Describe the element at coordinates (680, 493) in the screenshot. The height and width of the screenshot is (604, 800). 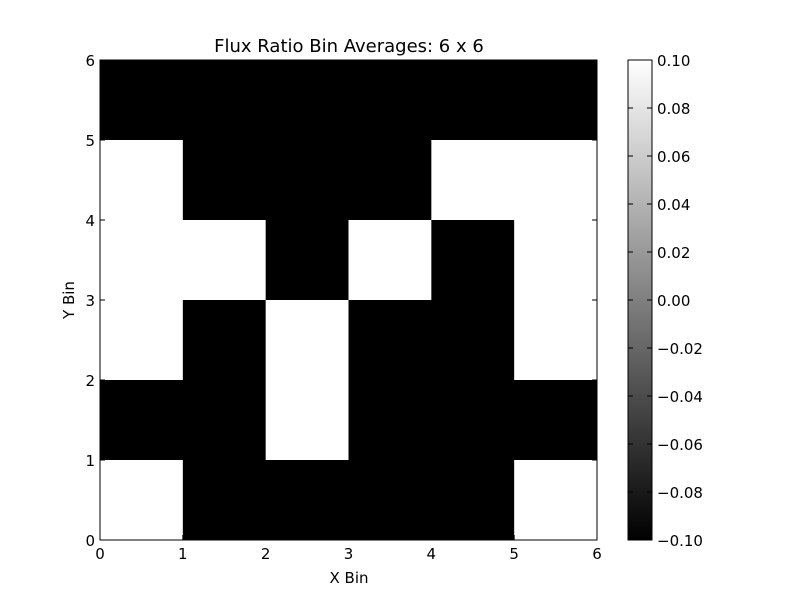
I see `colorbar-tick-label: −0.08` at that location.